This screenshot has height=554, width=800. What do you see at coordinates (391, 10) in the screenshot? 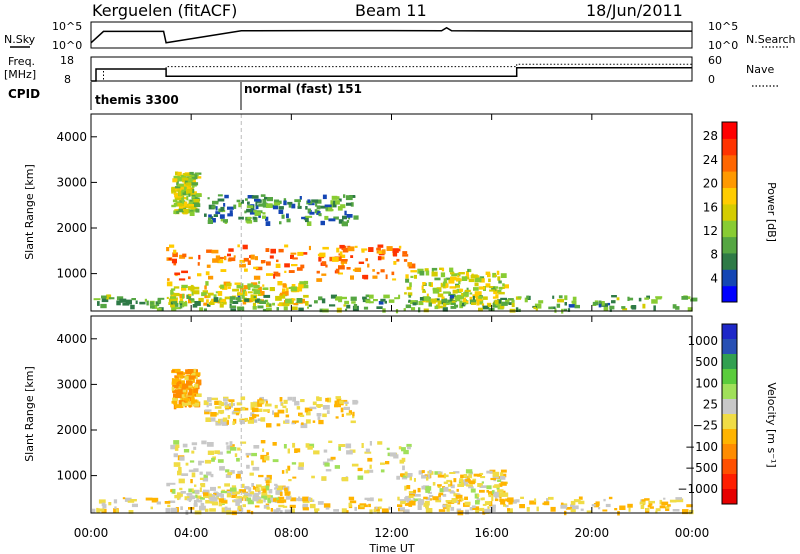
I see `beam-title: Beam 11` at bounding box center [391, 10].